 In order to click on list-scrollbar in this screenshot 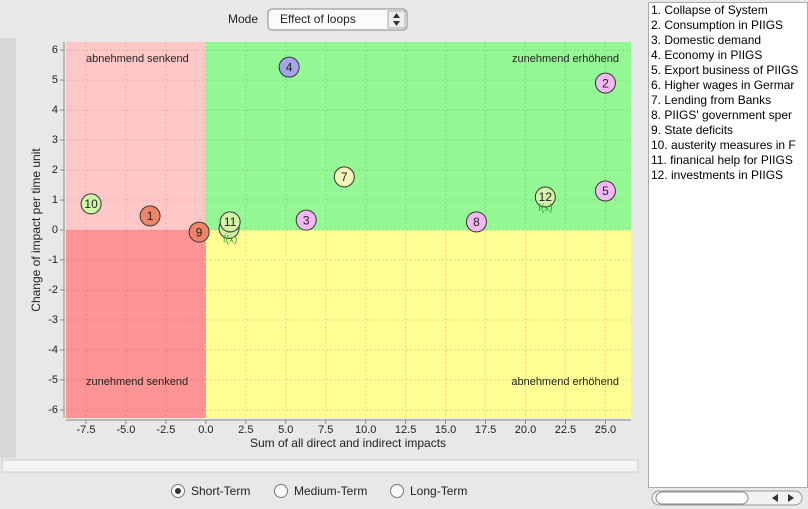, I will do `click(728, 498)`.